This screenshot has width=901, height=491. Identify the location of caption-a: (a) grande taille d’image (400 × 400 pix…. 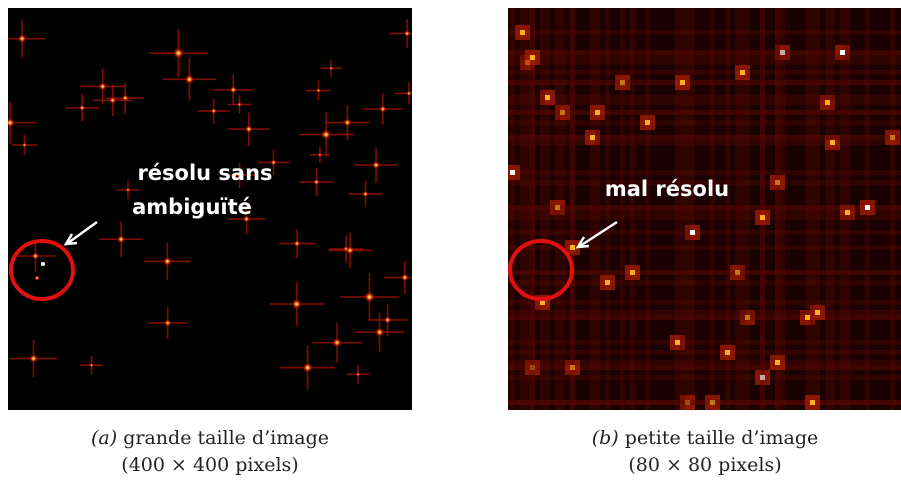
(210, 452).